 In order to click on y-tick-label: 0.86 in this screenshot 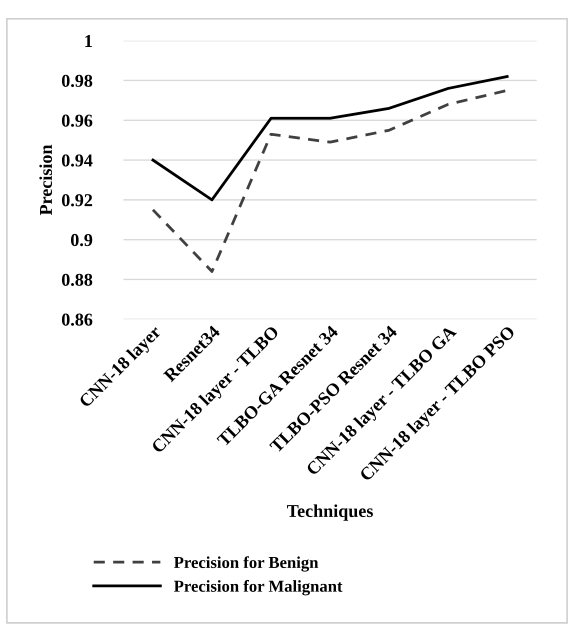, I will do `click(77, 320)`.